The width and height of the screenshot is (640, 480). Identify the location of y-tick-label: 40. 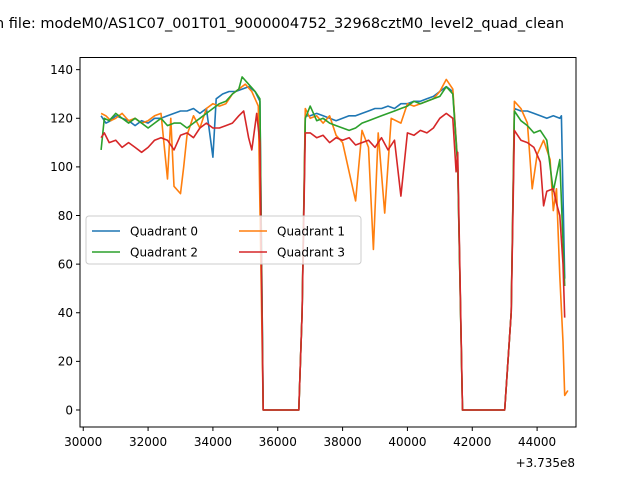
(65, 313).